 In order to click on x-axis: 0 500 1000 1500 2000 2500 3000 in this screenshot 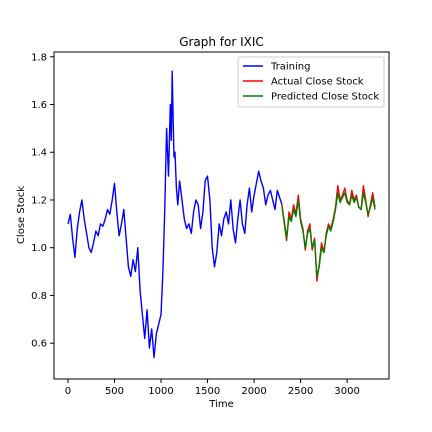, I will do `click(212, 388)`.